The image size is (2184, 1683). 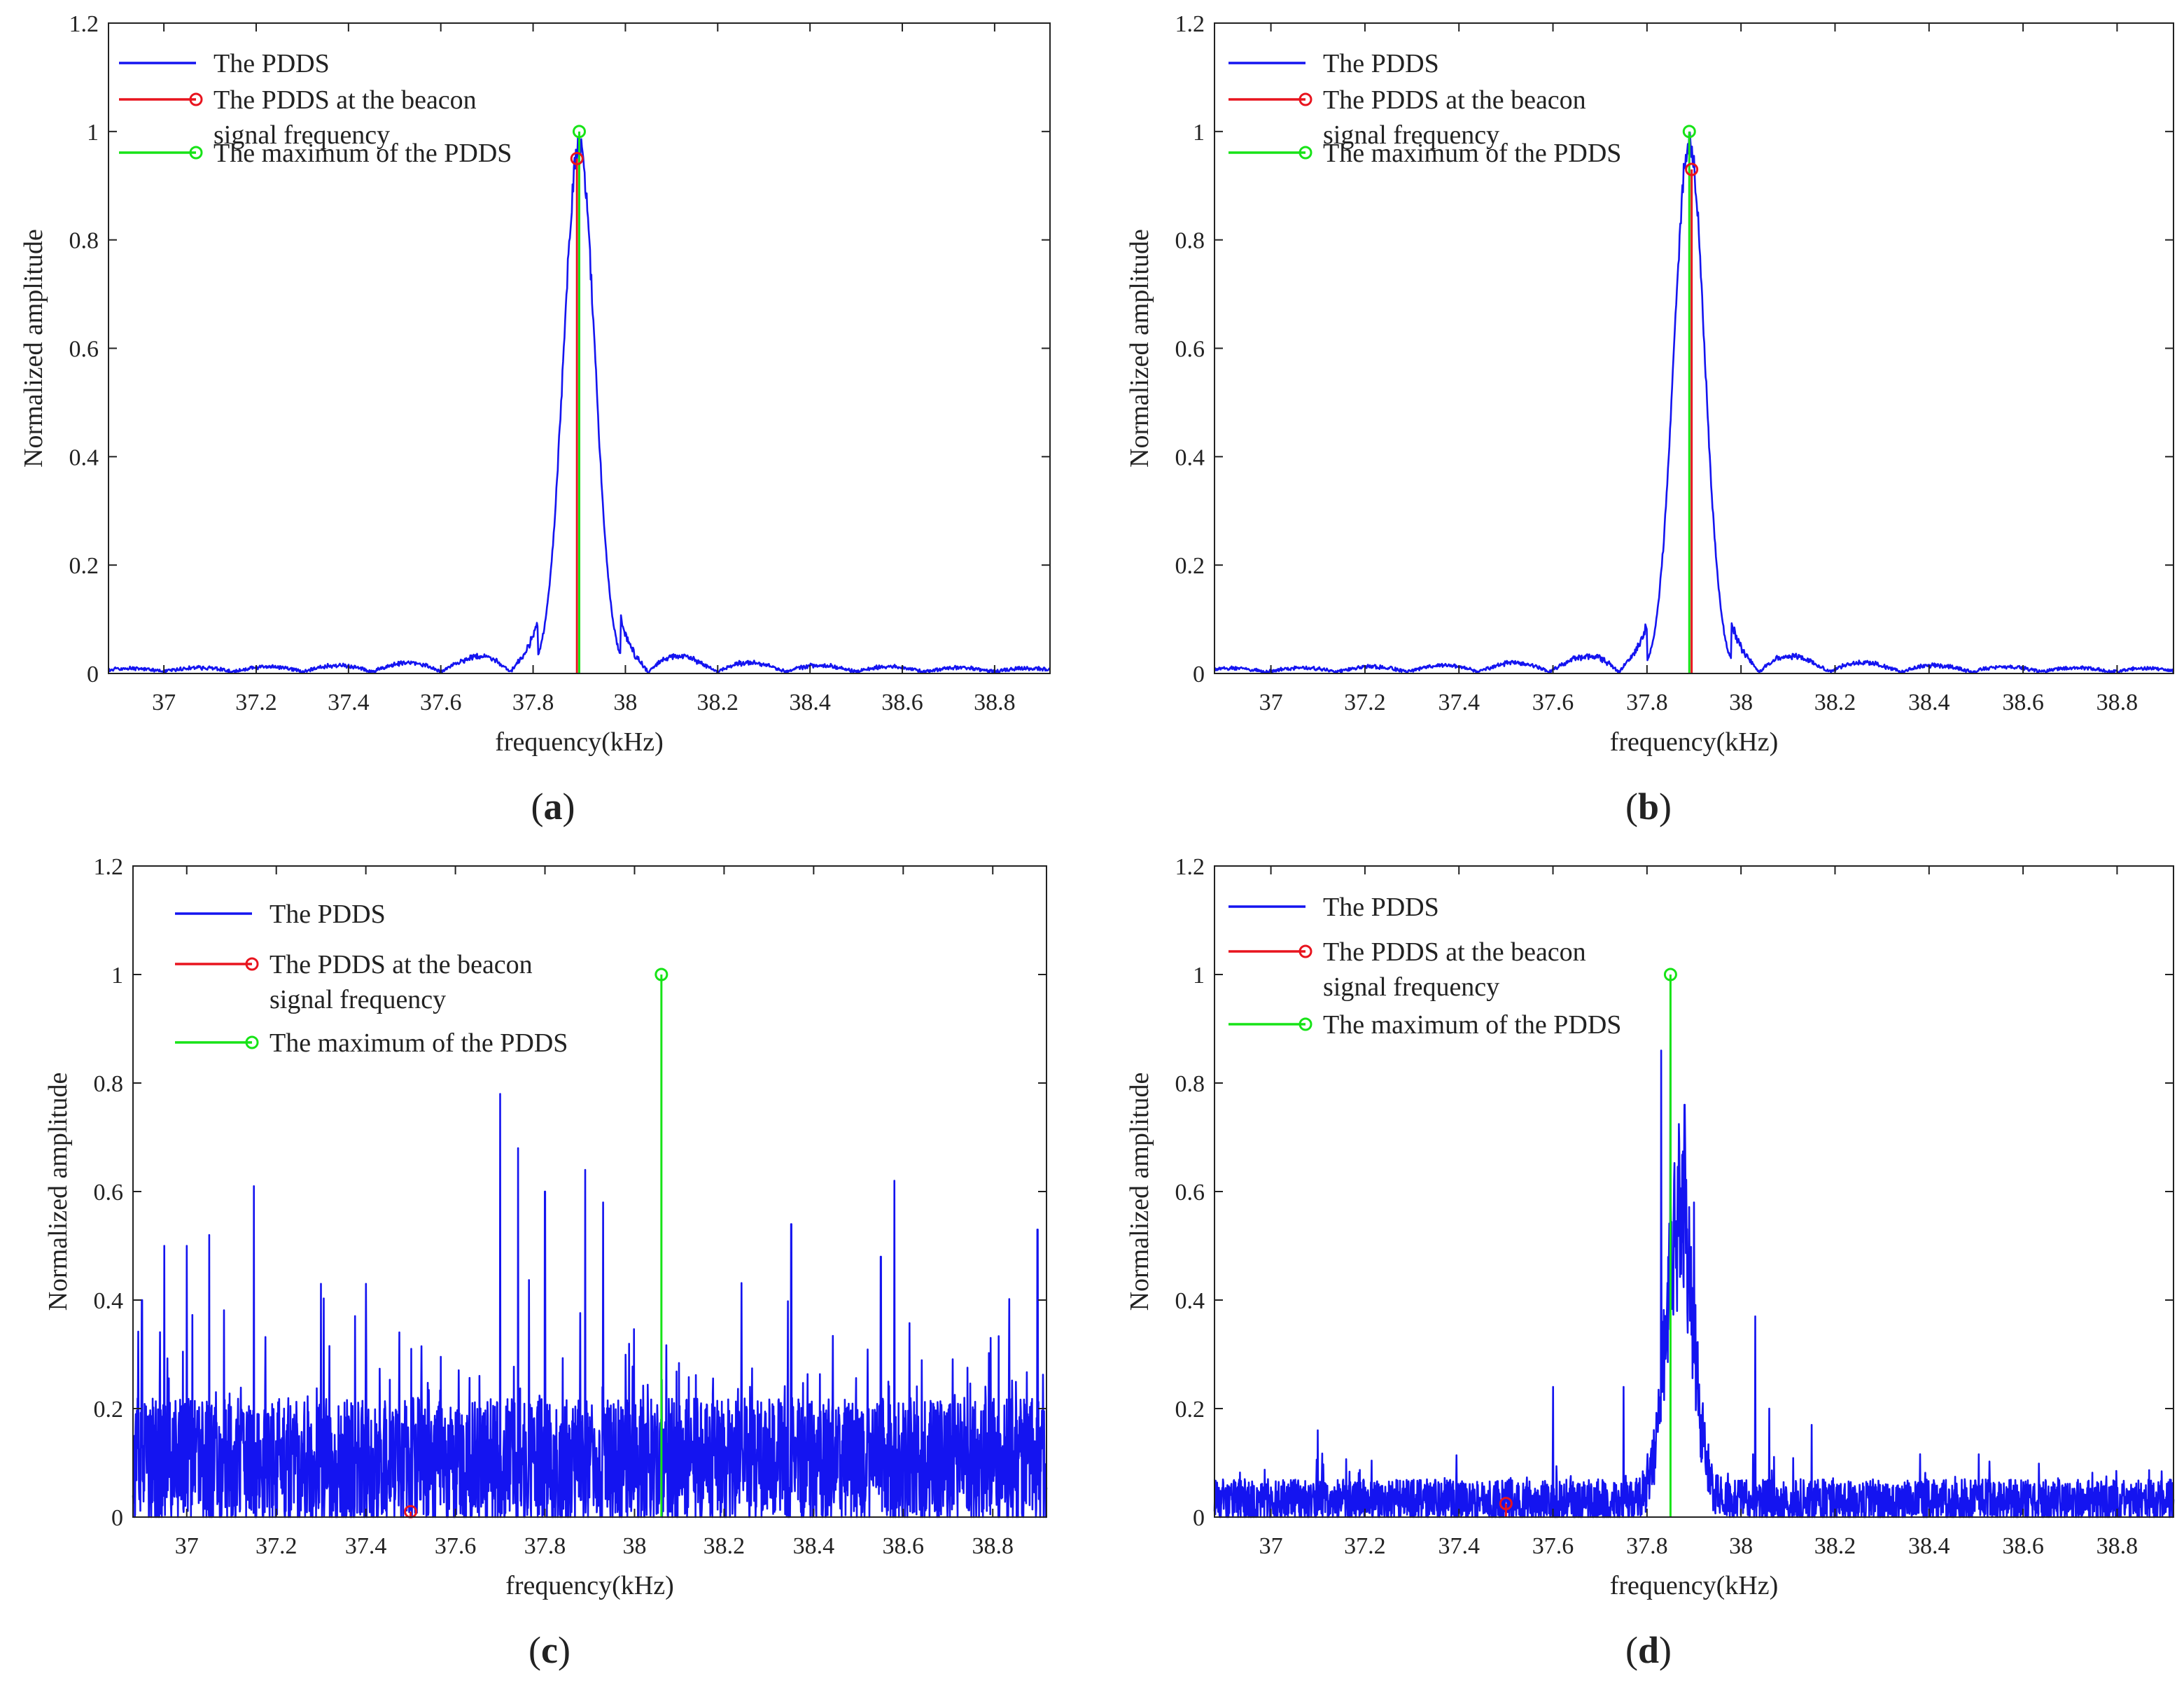 I want to click on x-tick-label: 38.6, so click(x=902, y=702).